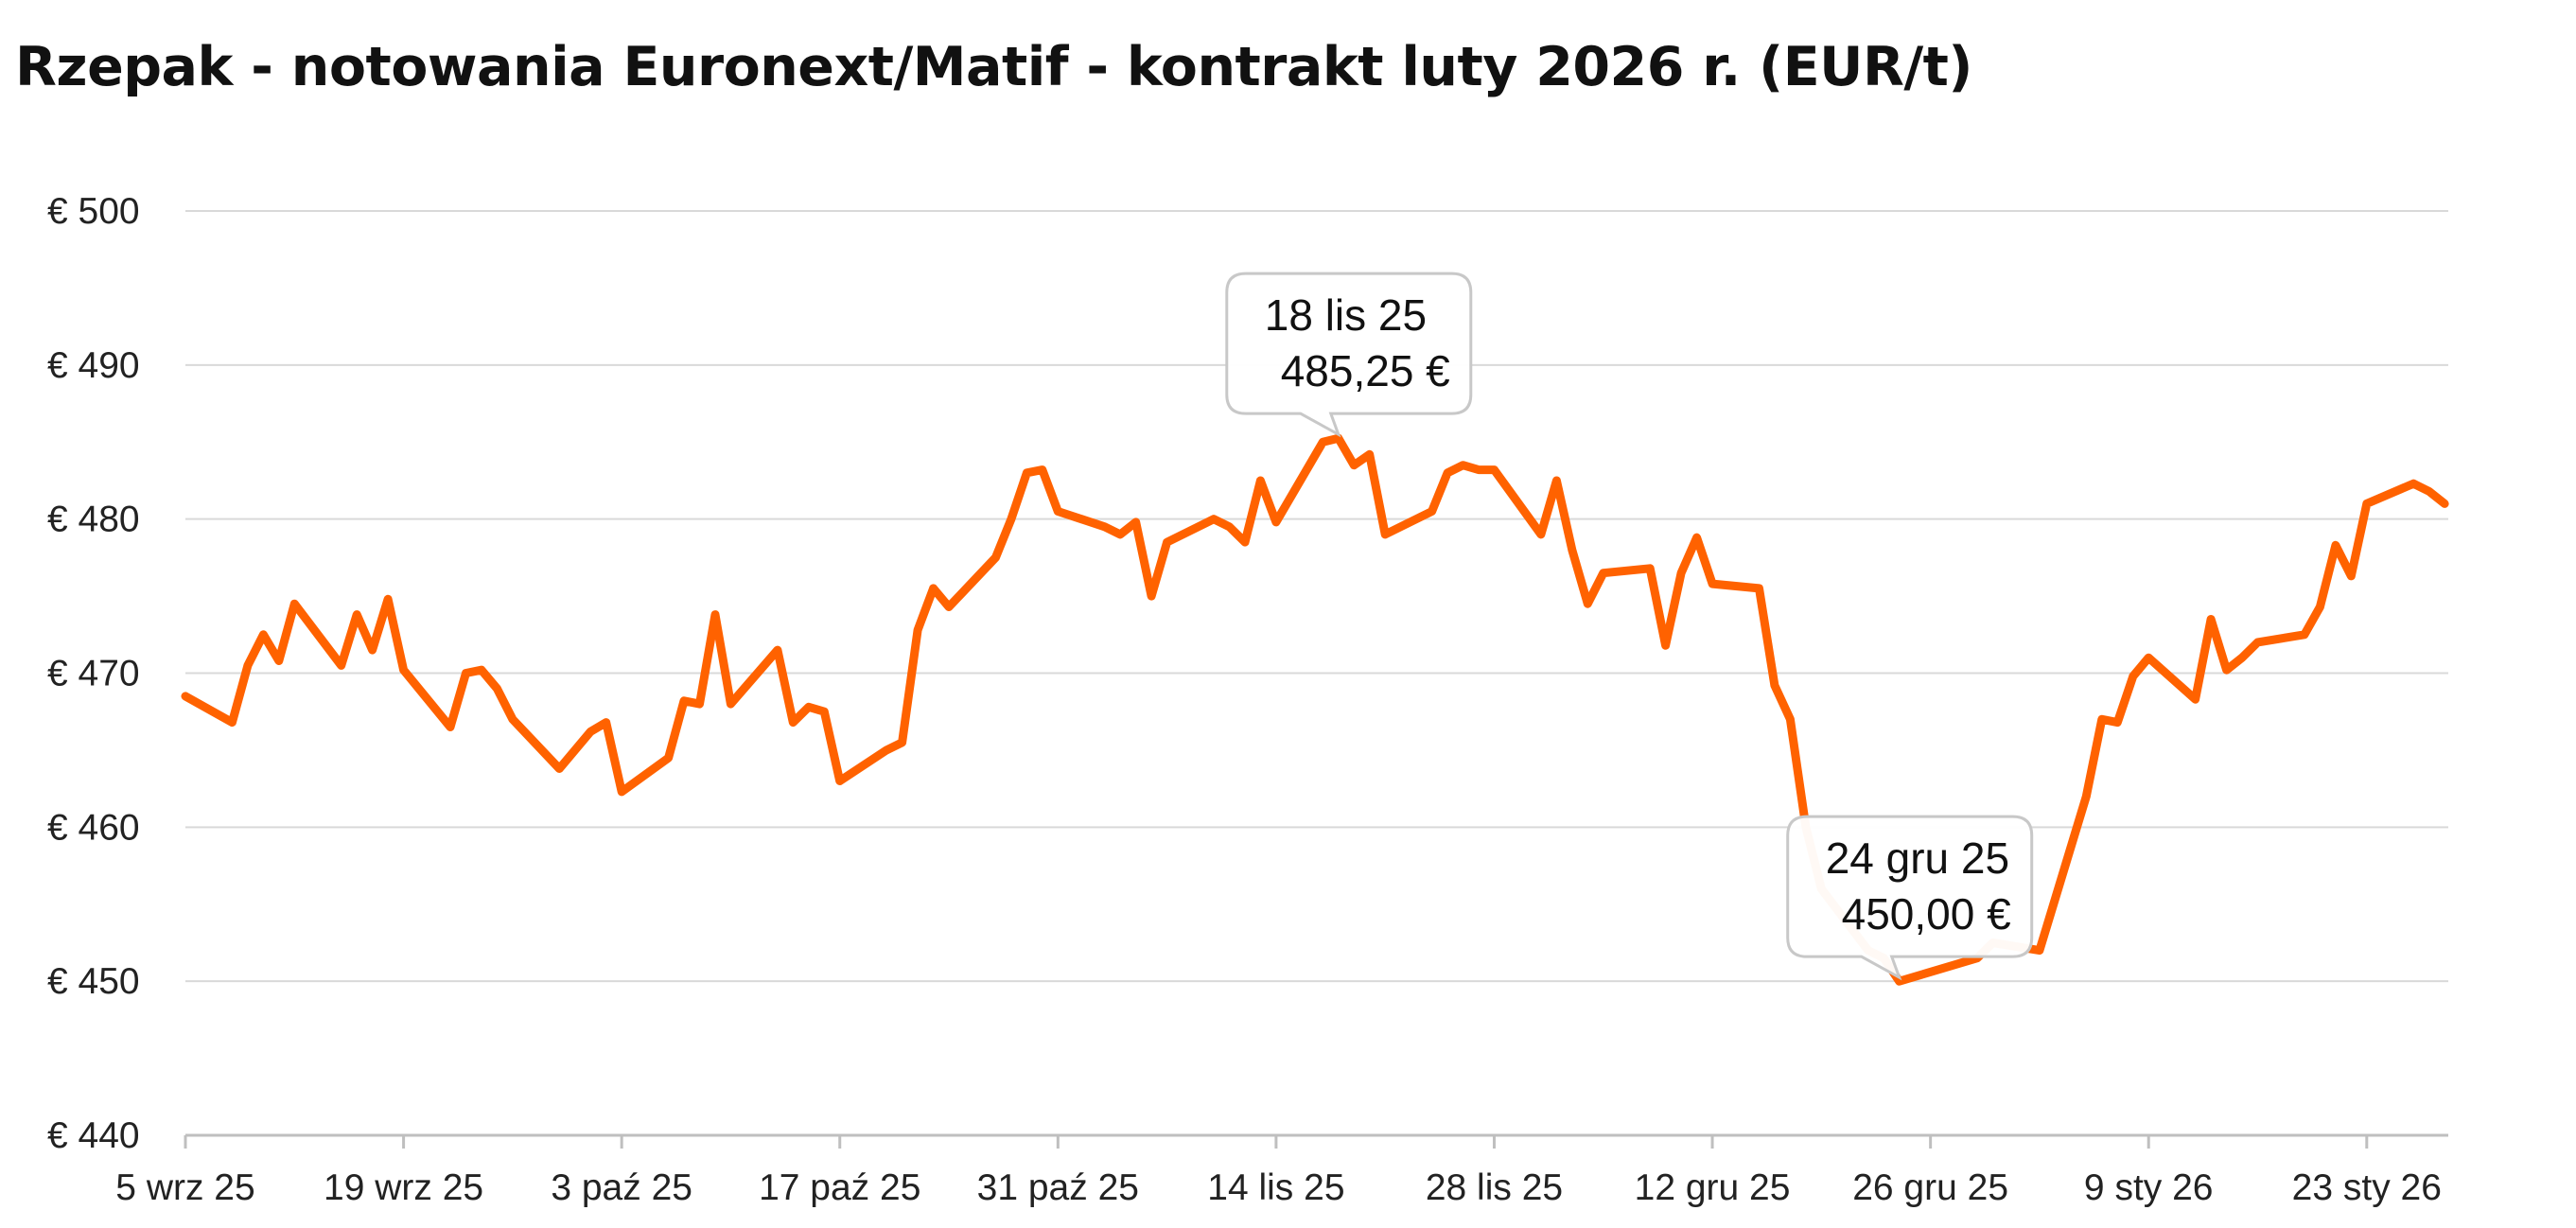 This screenshot has height=1228, width=2576. Describe the element at coordinates (184, 1187) in the screenshot. I see `x-tick-label: 5 wrz 25` at that location.